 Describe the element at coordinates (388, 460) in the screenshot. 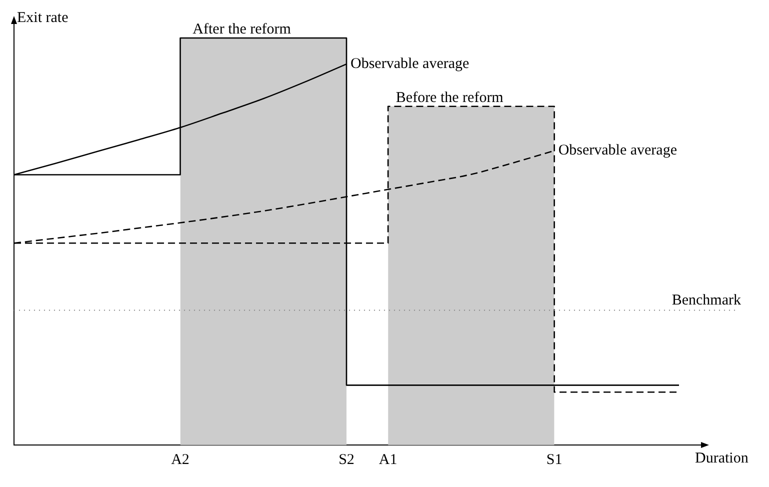

I see `x-tick-label: A1` at that location.